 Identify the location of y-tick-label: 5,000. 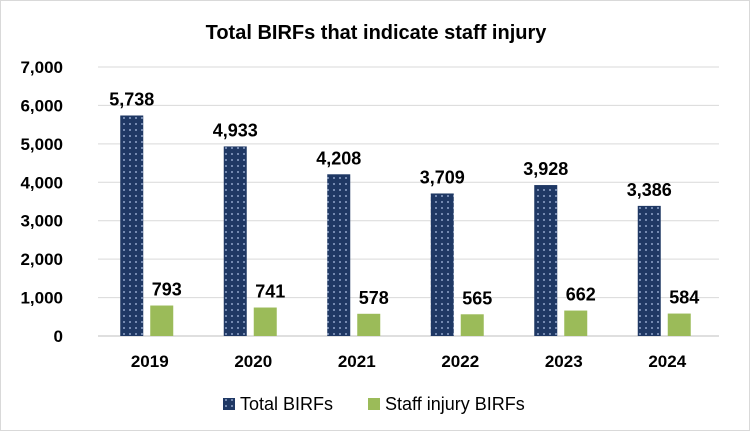
(41, 144).